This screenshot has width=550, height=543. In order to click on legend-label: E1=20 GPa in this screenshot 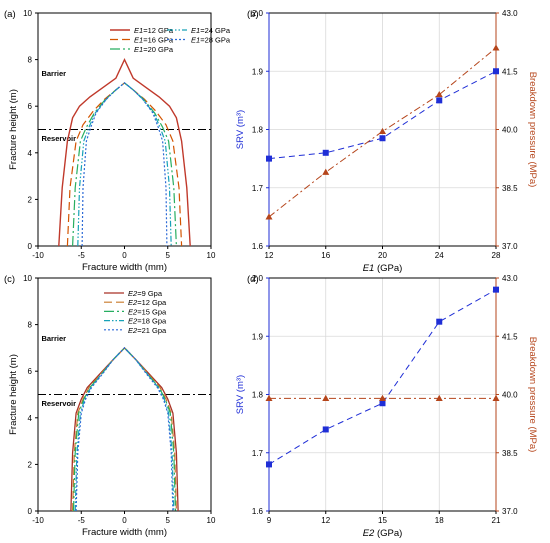, I will do `click(154, 49)`.